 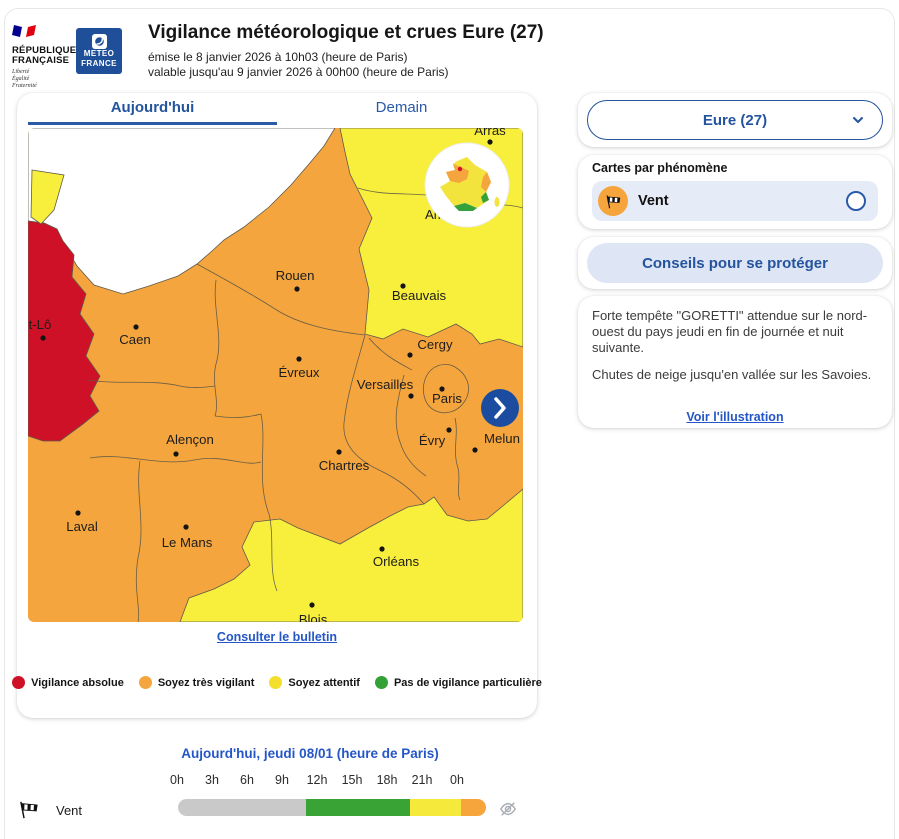 I want to click on city-label: Rouen, so click(x=295, y=275).